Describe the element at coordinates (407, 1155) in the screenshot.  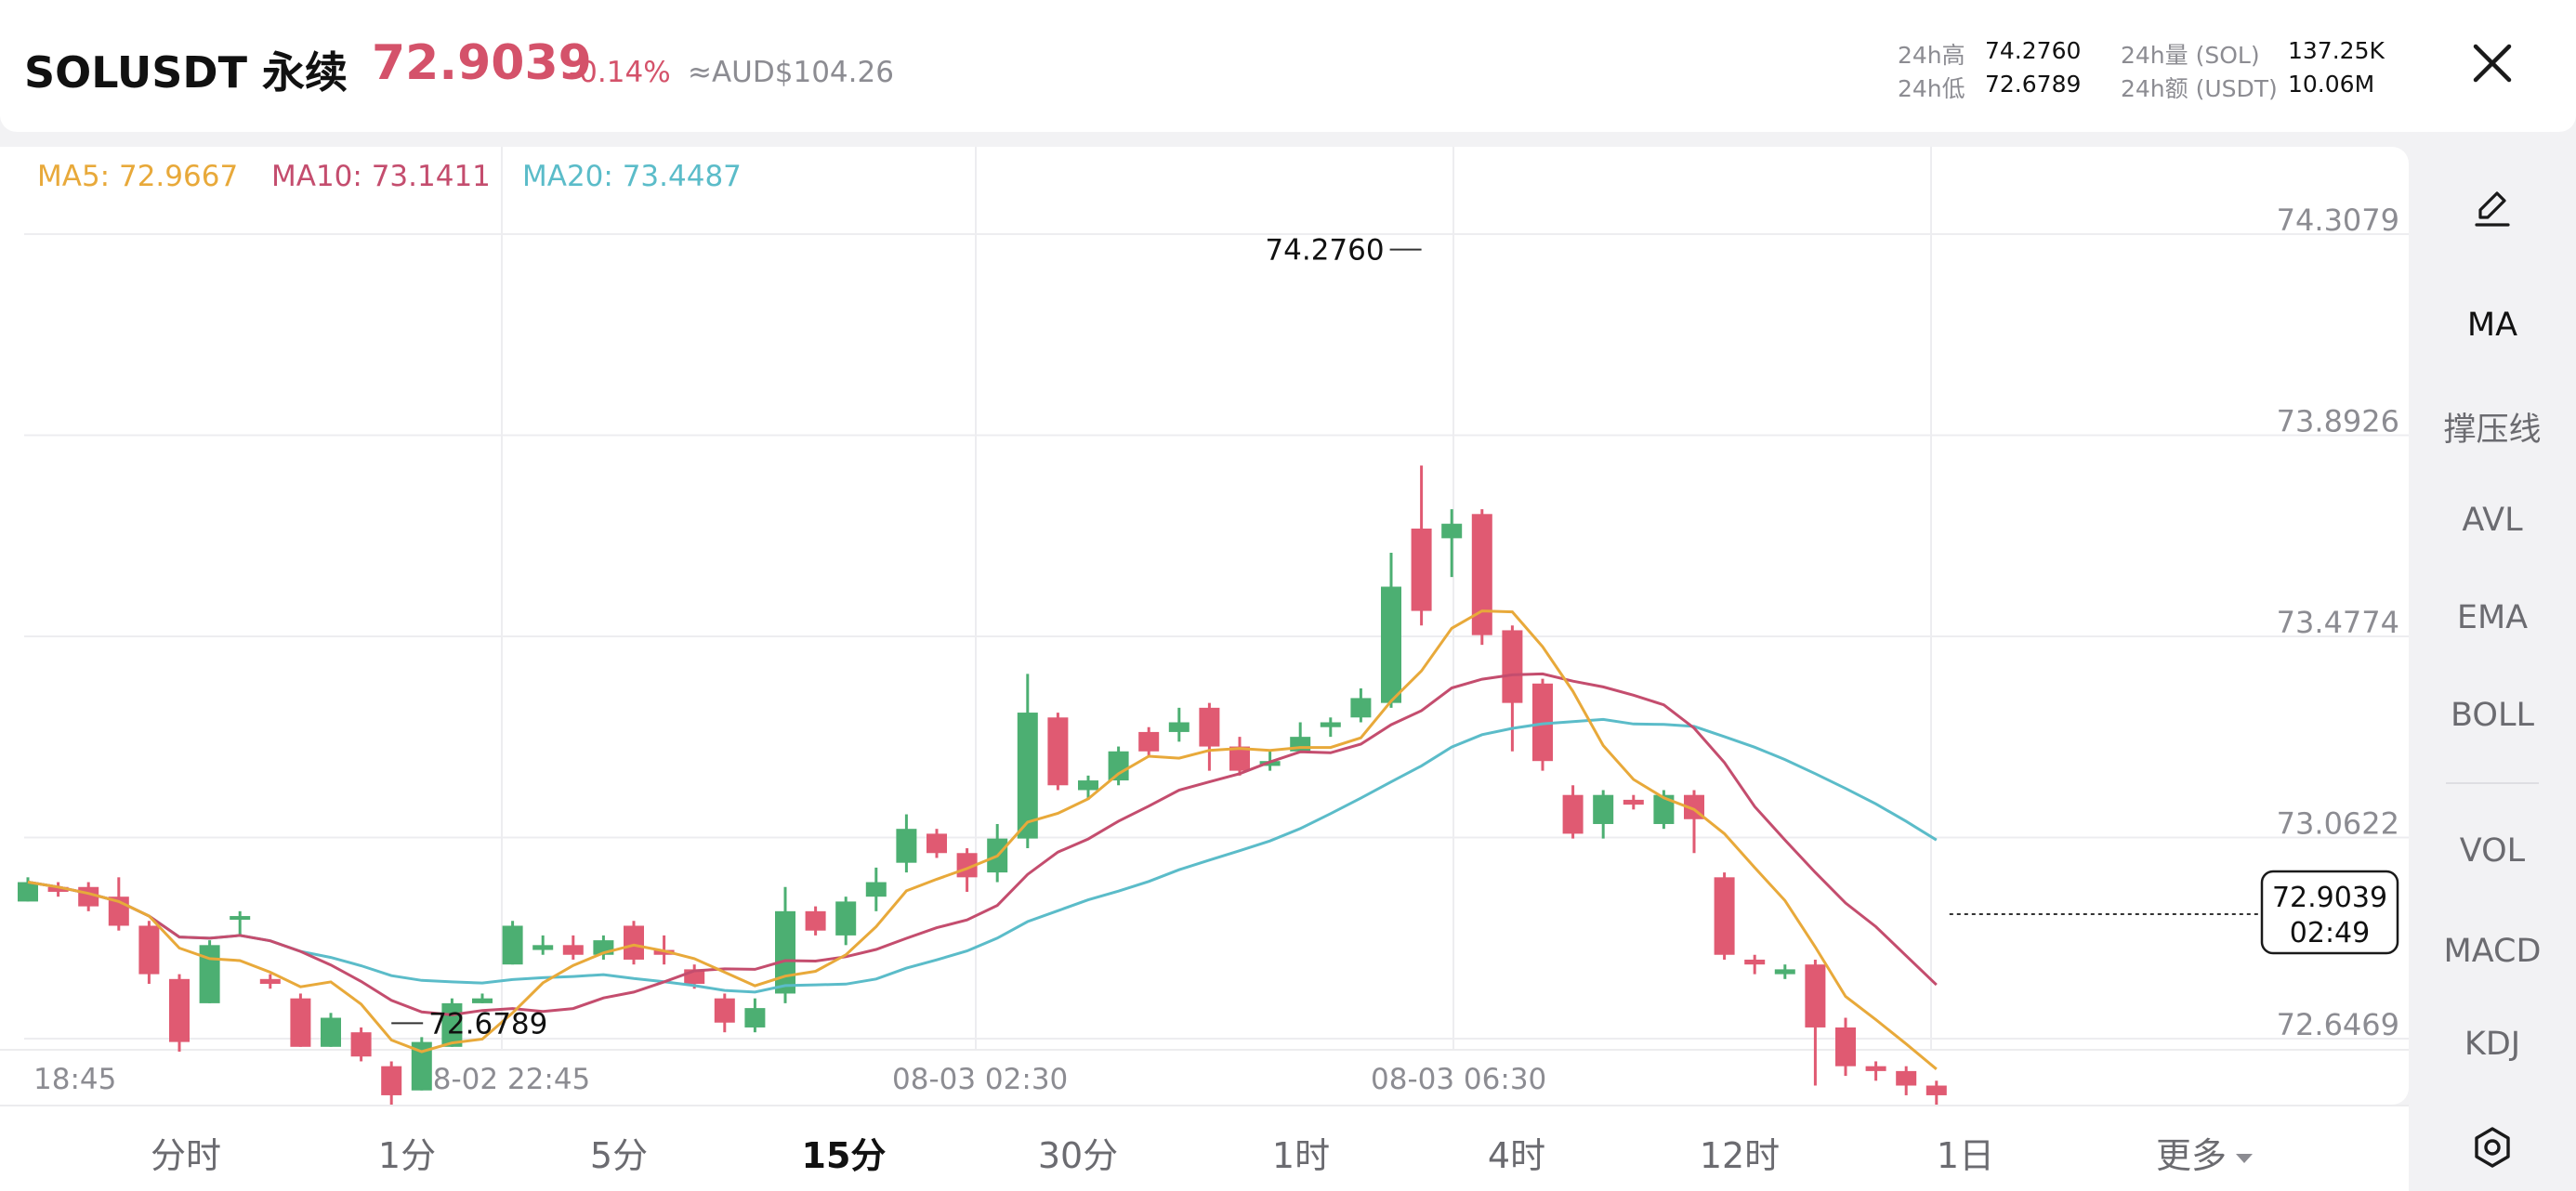
I see `timeframe-1m: 1分` at that location.